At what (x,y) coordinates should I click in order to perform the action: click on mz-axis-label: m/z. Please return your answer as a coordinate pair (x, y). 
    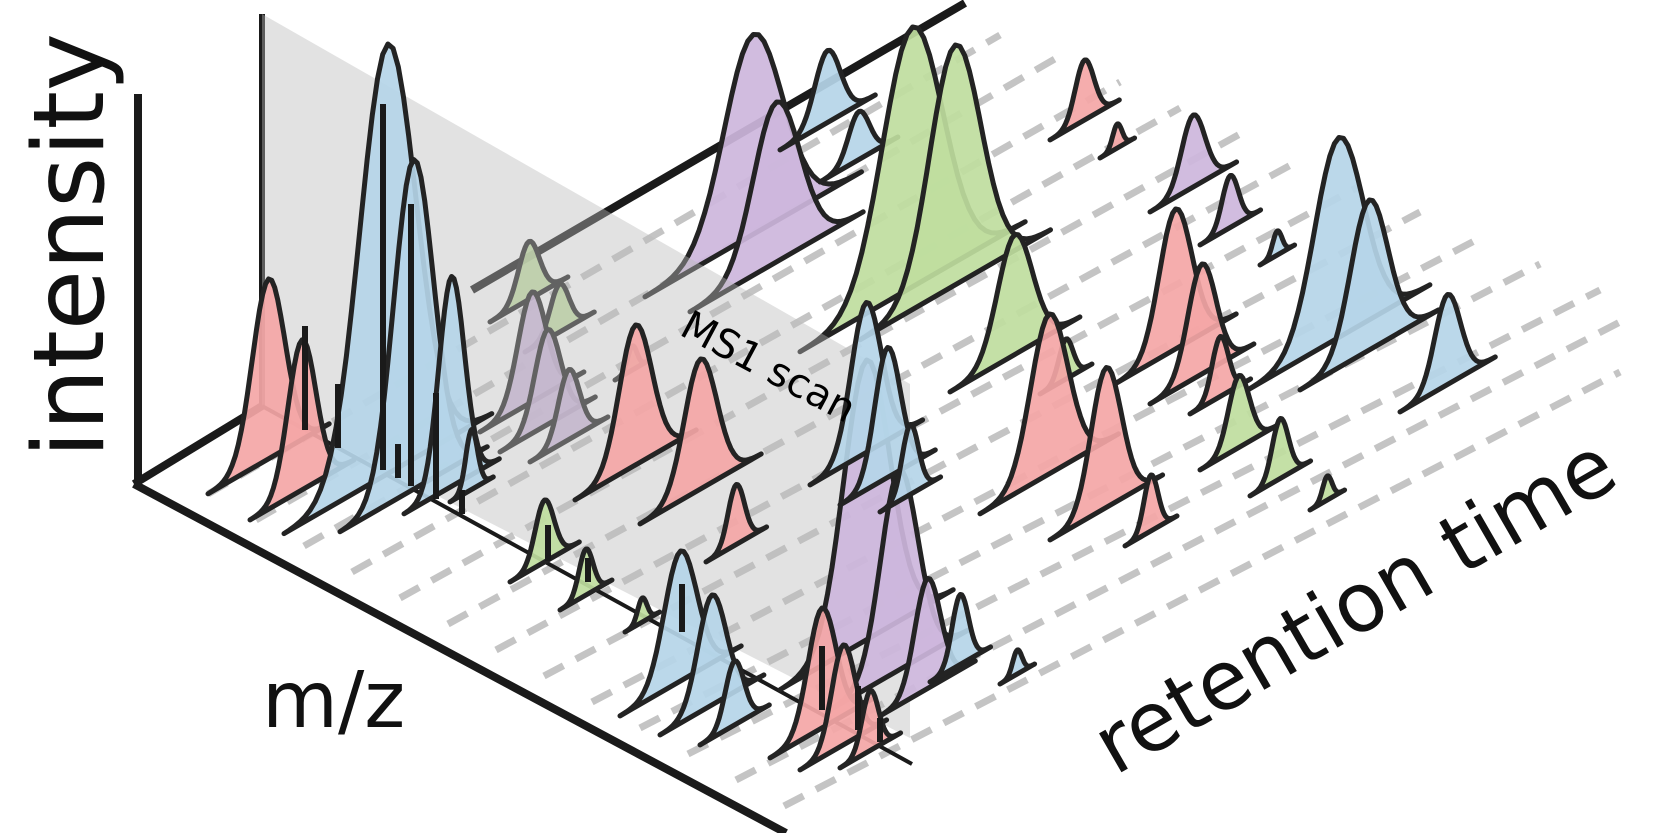
    Looking at the image, I should click on (333, 701).